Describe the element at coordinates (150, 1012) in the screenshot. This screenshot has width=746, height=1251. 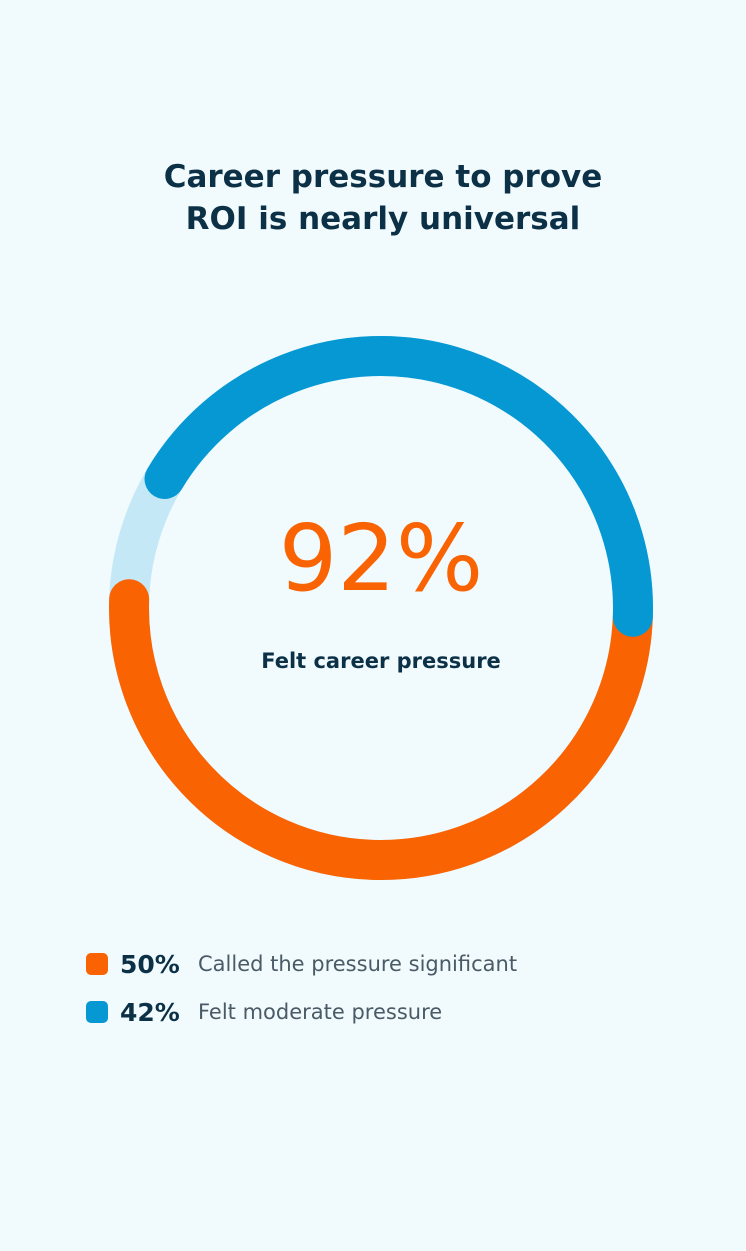
I see `legend-value: 42%` at that location.